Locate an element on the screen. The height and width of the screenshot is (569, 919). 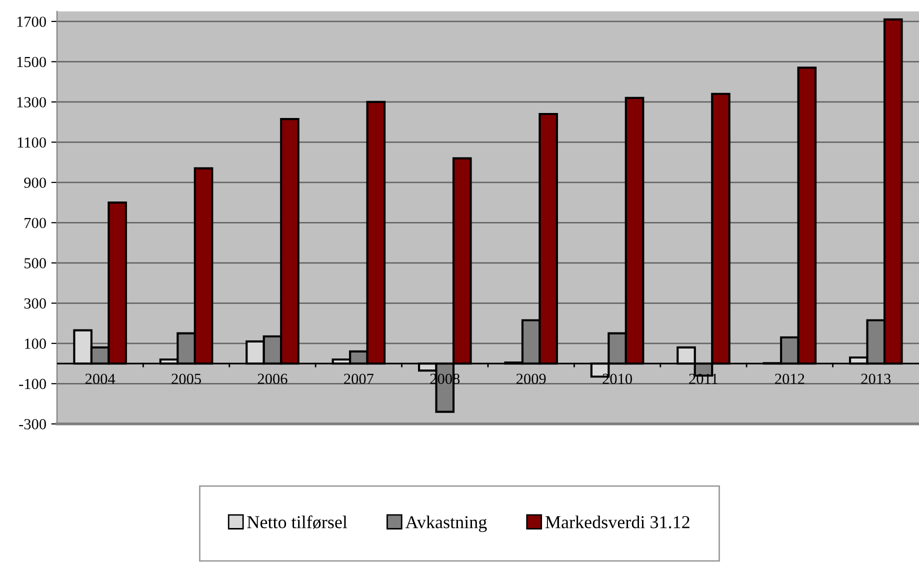
y-tick-label: 900 is located at coordinates (35, 183).